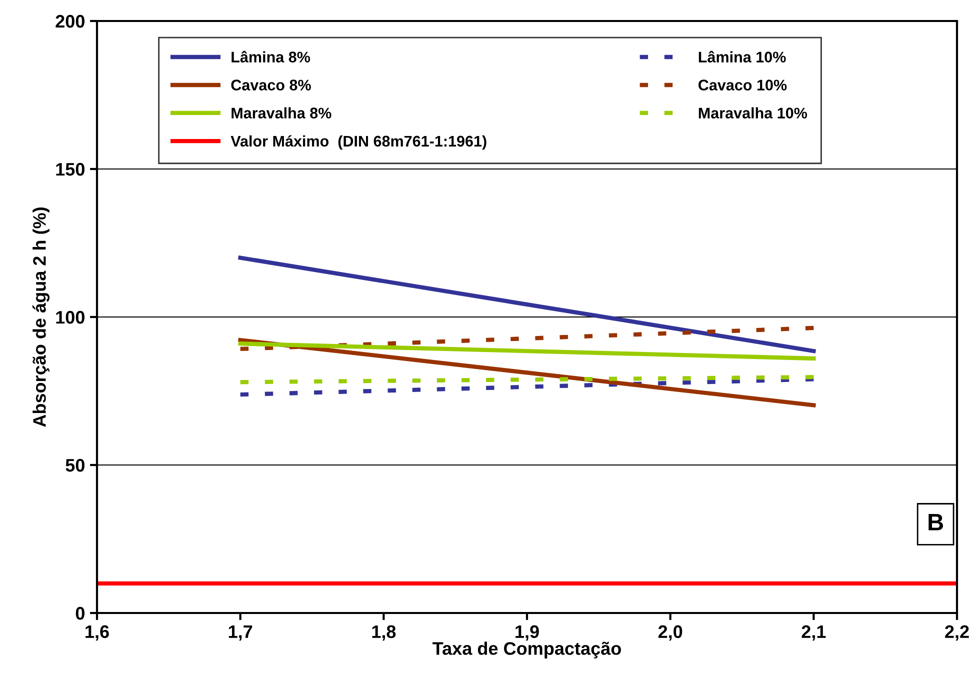  Describe the element at coordinates (80, 613) in the screenshot. I see `y-tick-label: 0` at that location.